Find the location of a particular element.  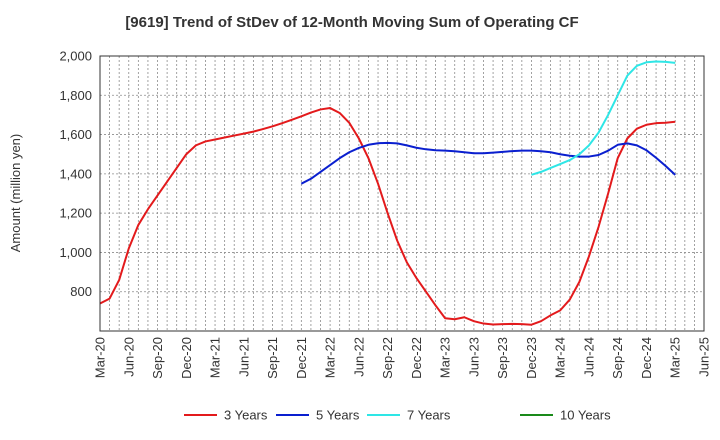

legend-label-10-years: 10 Years is located at coordinates (585, 415).